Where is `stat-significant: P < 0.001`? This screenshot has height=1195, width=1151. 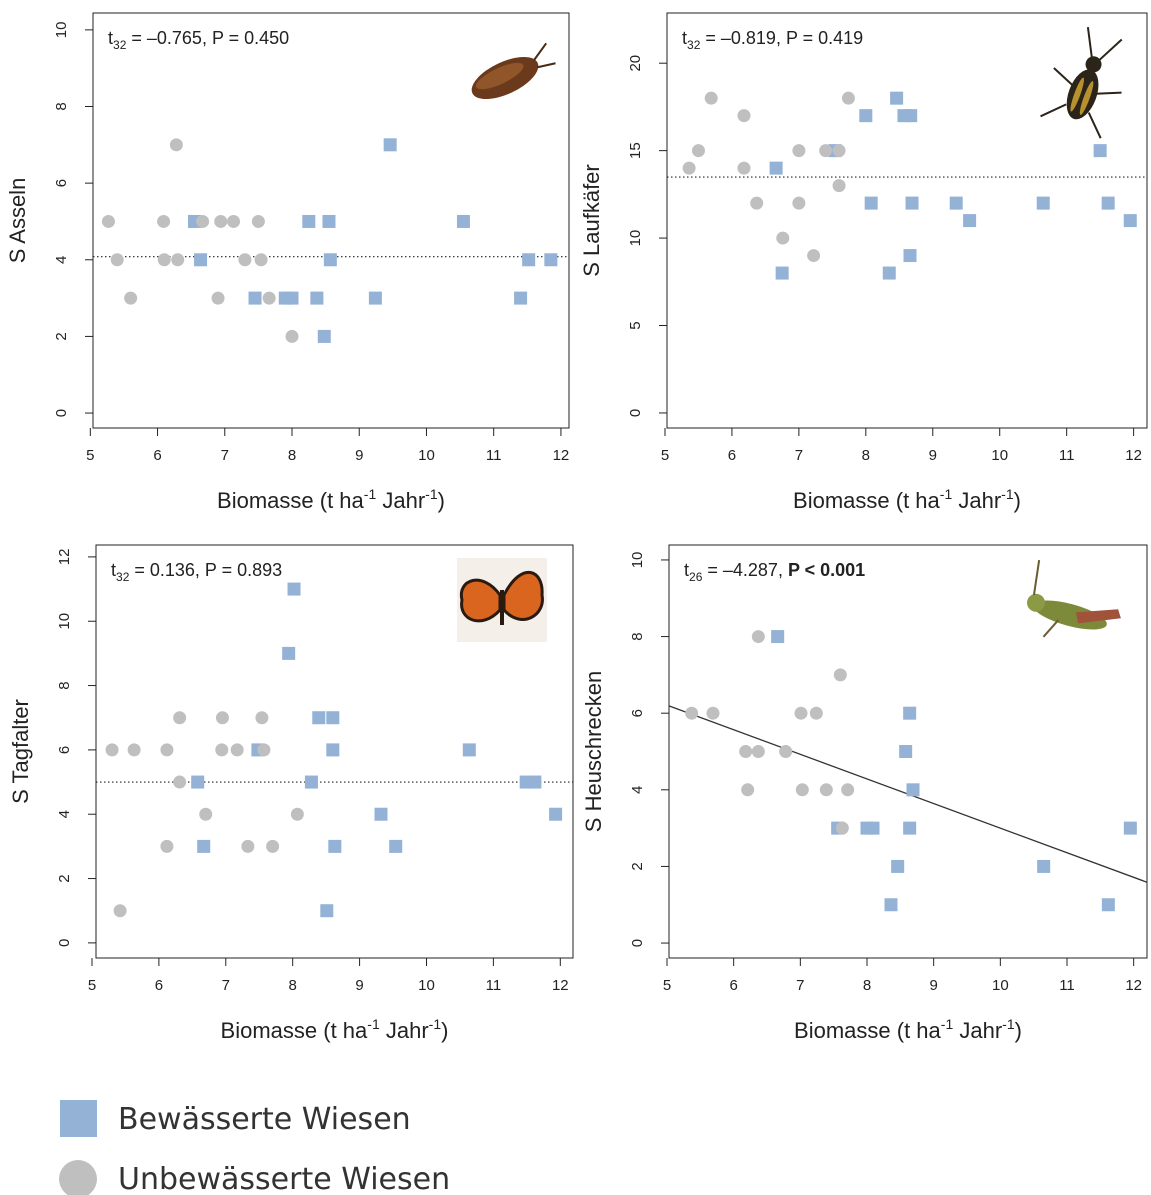
stat-significant: P < 0.001 is located at coordinates (826, 570).